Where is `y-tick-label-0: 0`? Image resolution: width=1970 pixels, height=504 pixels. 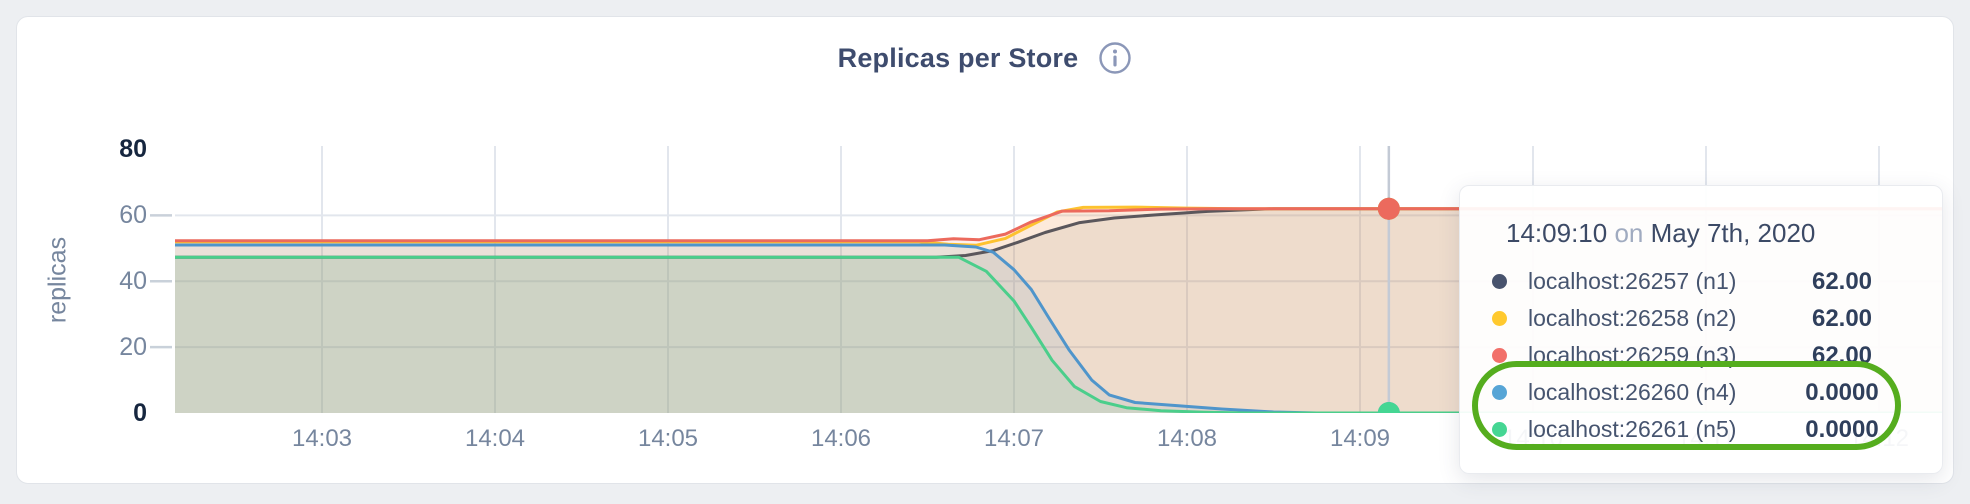 y-tick-label-0: 0 is located at coordinates (140, 413).